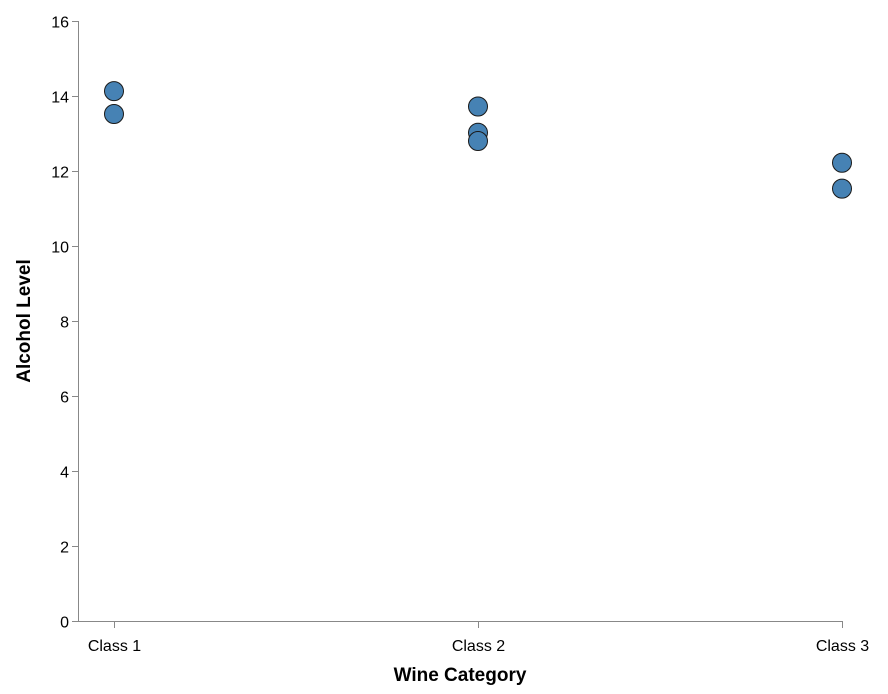 This screenshot has width=888, height=694. Describe the element at coordinates (478, 646) in the screenshot. I see `x-tick-label: Class 2` at that location.